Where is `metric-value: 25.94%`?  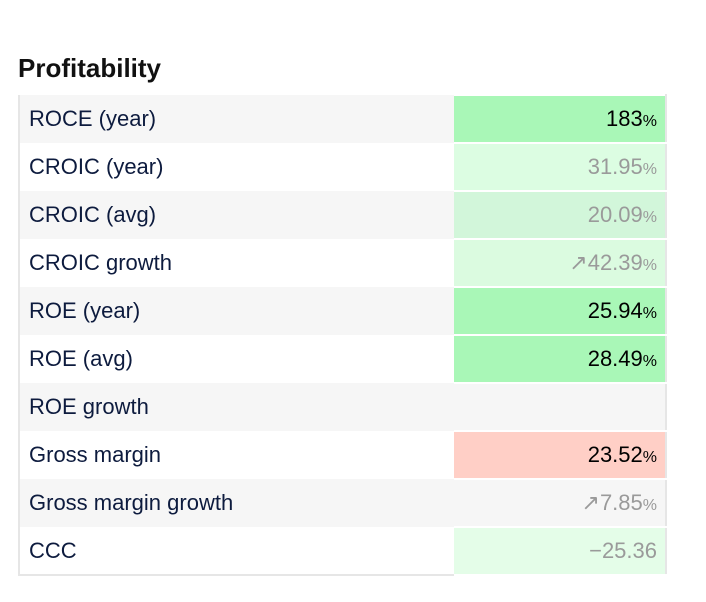
metric-value: 25.94% is located at coordinates (560, 311).